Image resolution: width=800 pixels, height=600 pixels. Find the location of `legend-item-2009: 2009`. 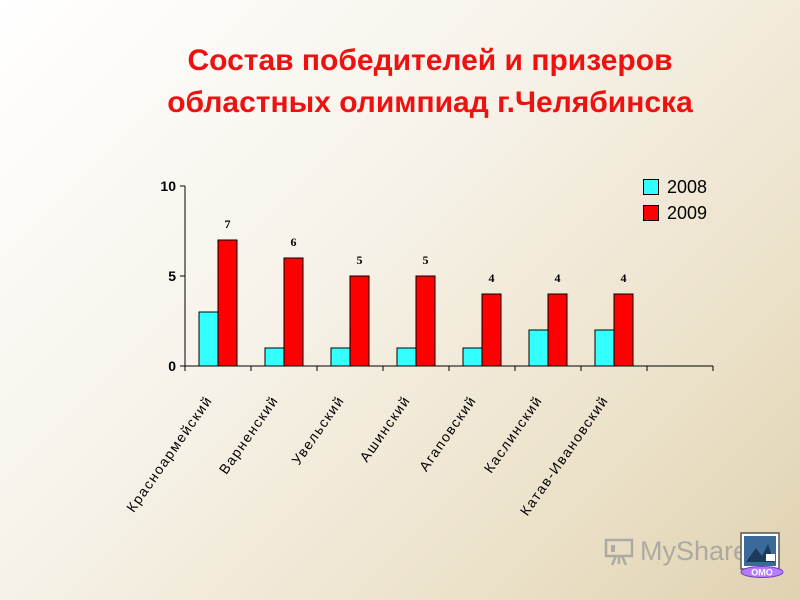

legend-item-2009: 2009 is located at coordinates (675, 213).